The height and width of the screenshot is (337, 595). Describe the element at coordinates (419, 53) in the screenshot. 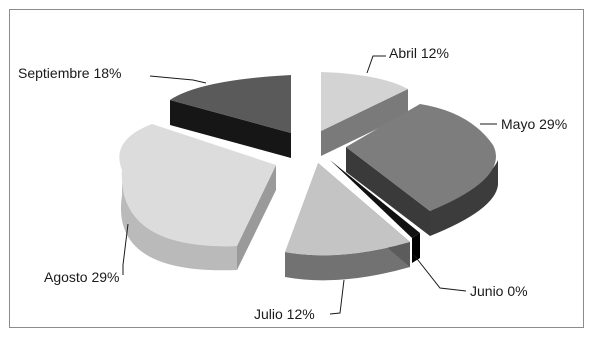

I see `label-abril: Abril 12%` at that location.